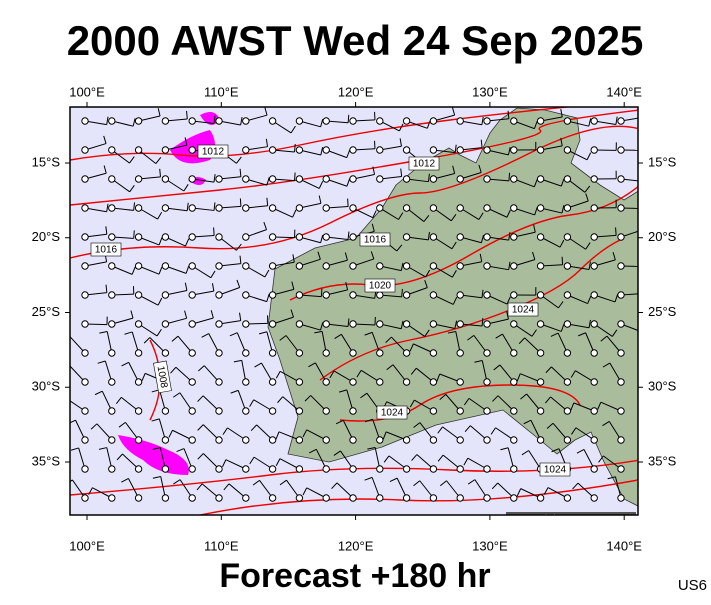 The image size is (711, 605). I want to click on isobar-label: 1024, so click(555, 470).